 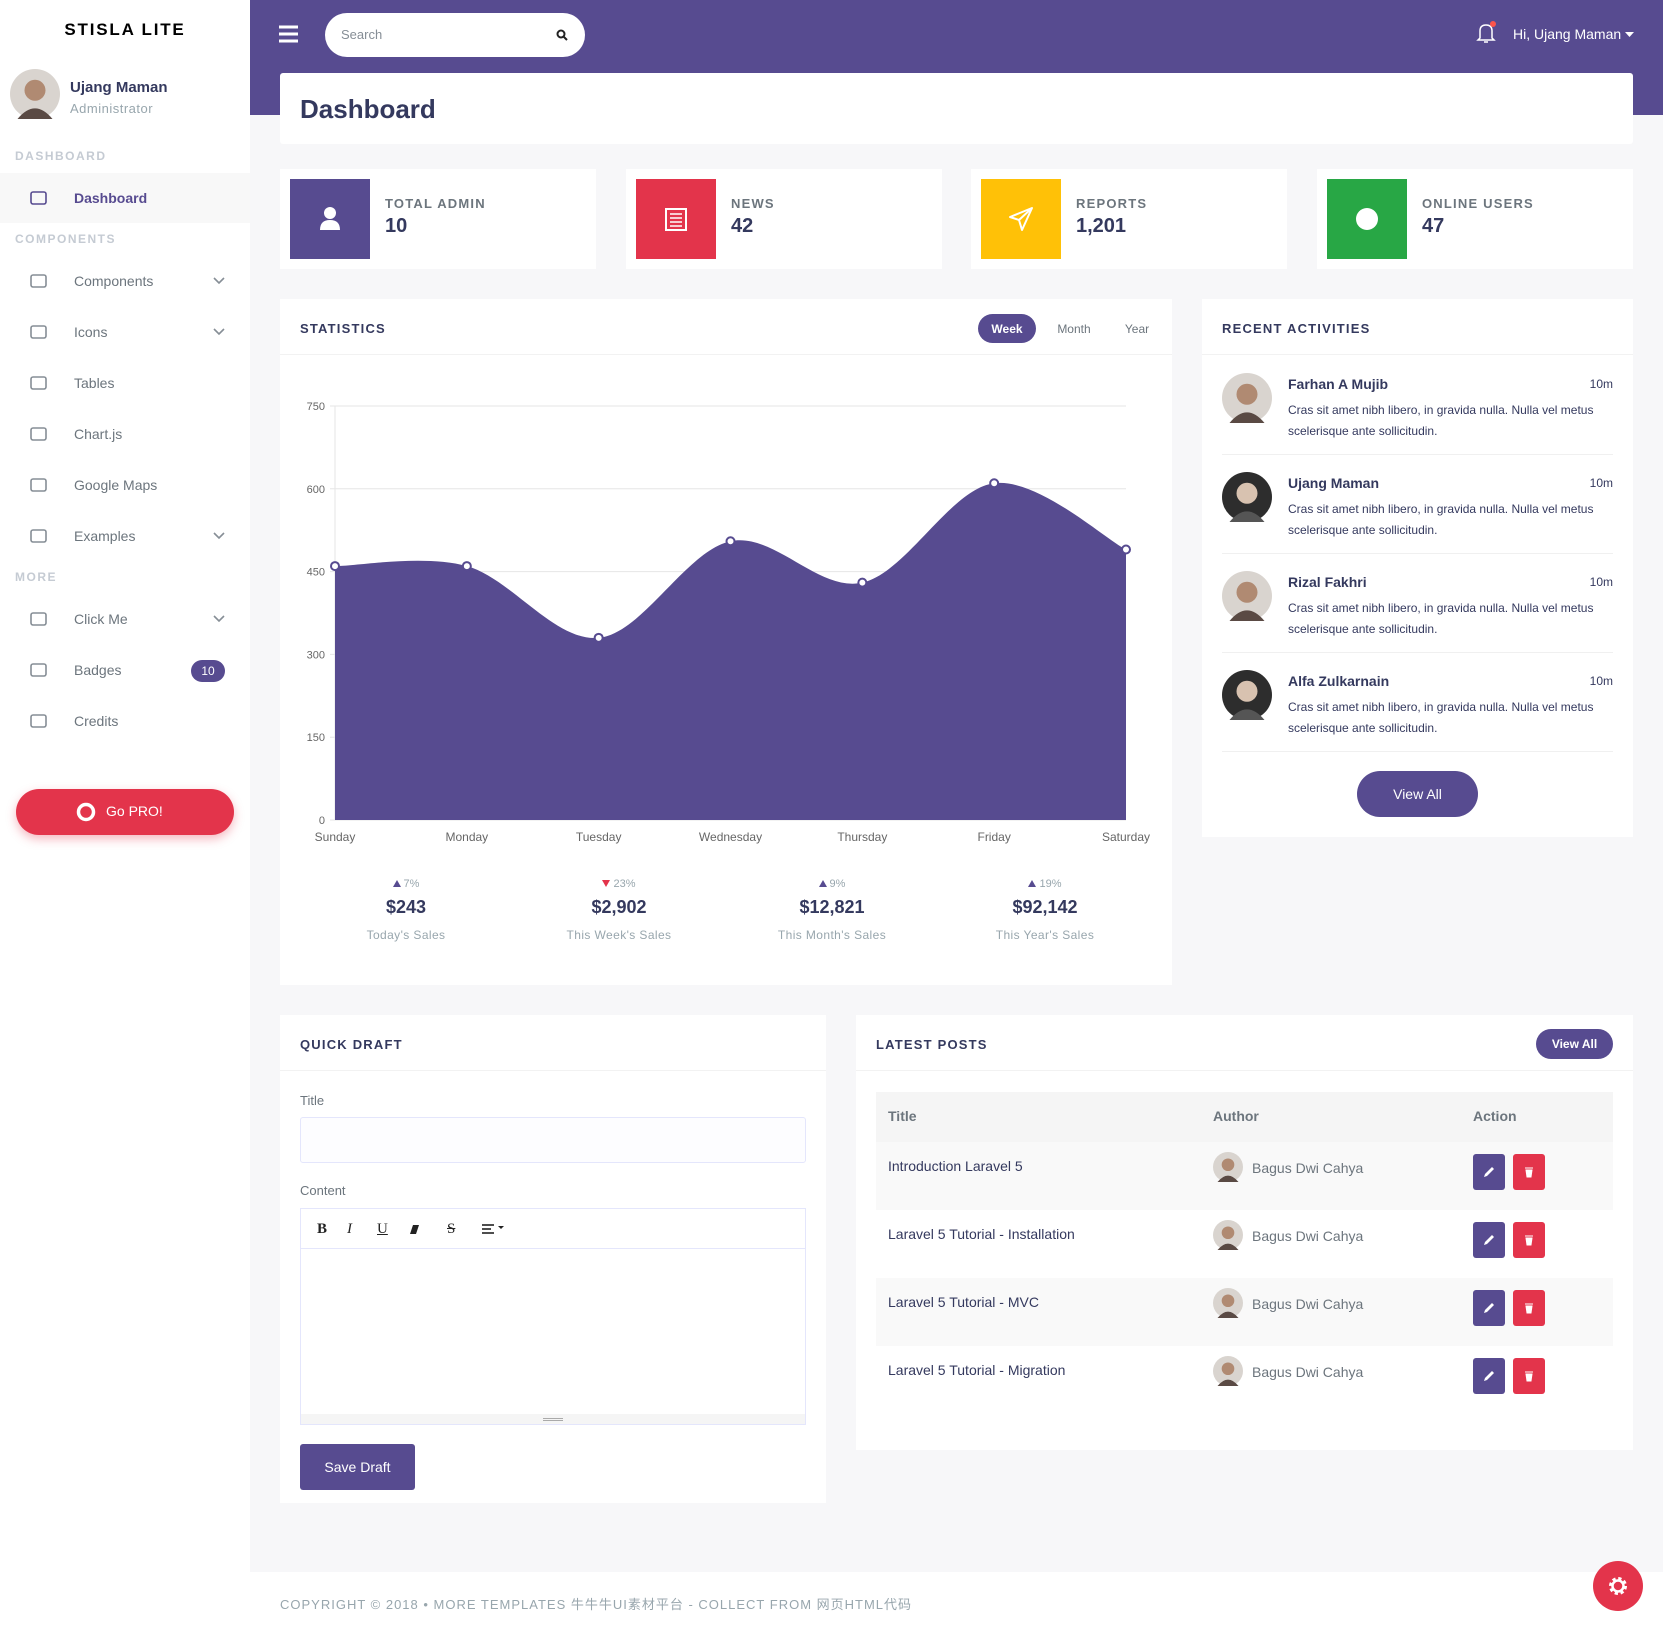 I want to click on menu-header: MORE, so click(x=36, y=577).